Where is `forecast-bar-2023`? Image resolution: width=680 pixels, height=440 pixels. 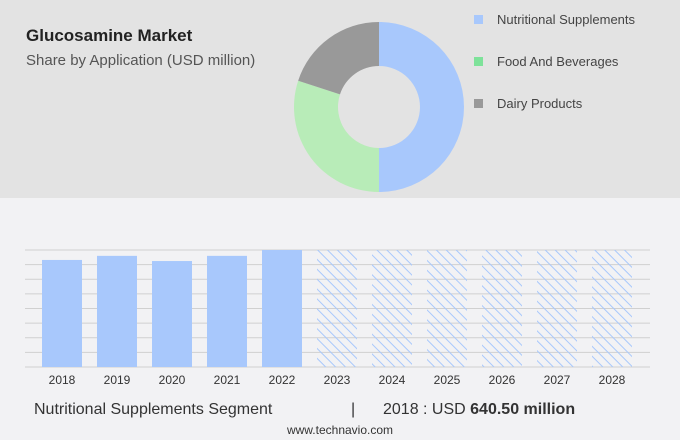 forecast-bar-2023 is located at coordinates (337, 308).